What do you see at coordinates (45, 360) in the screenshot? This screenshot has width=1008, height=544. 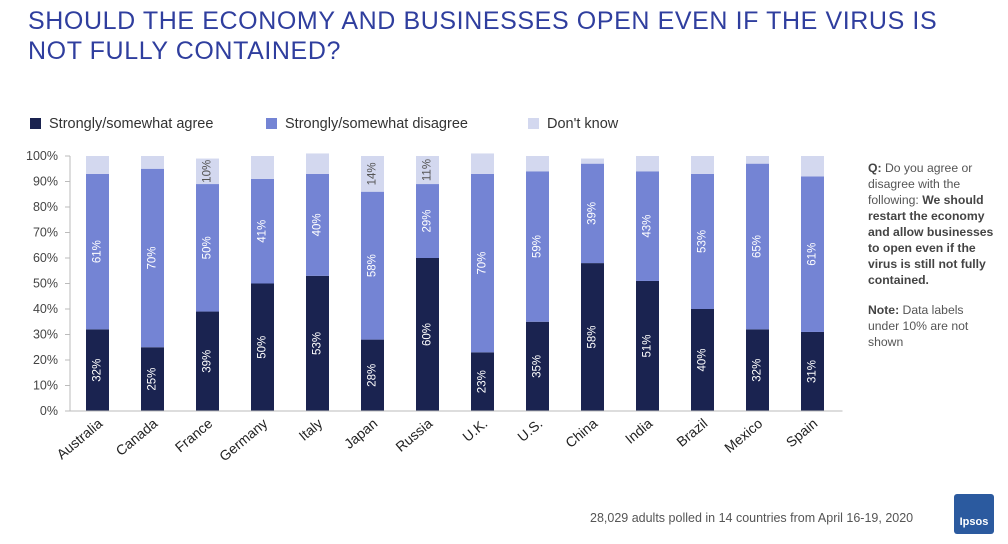 I see `y-tick-label: 20%` at bounding box center [45, 360].